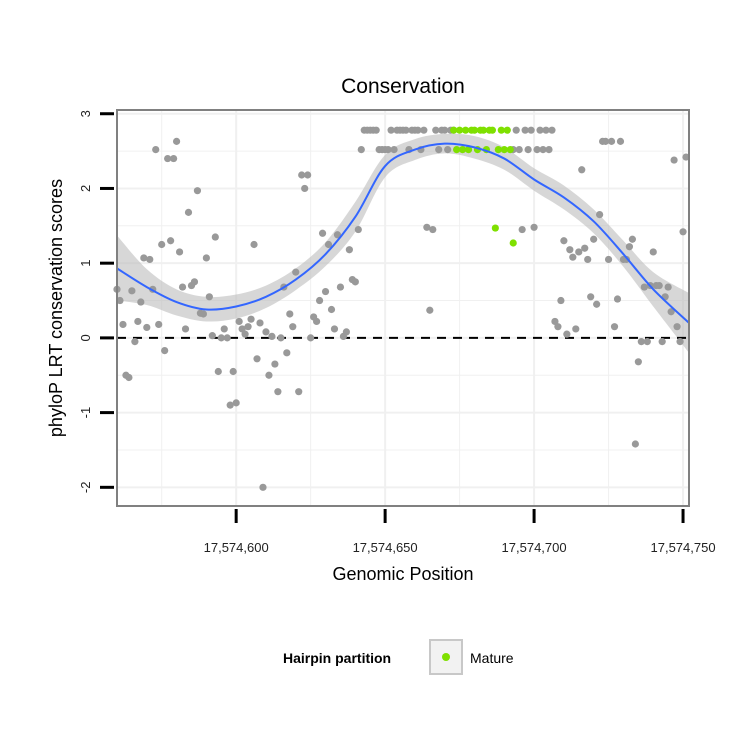 This screenshot has width=750, height=750. What do you see at coordinates (85, 263) in the screenshot?
I see `y-tick-label: 1` at bounding box center [85, 263].